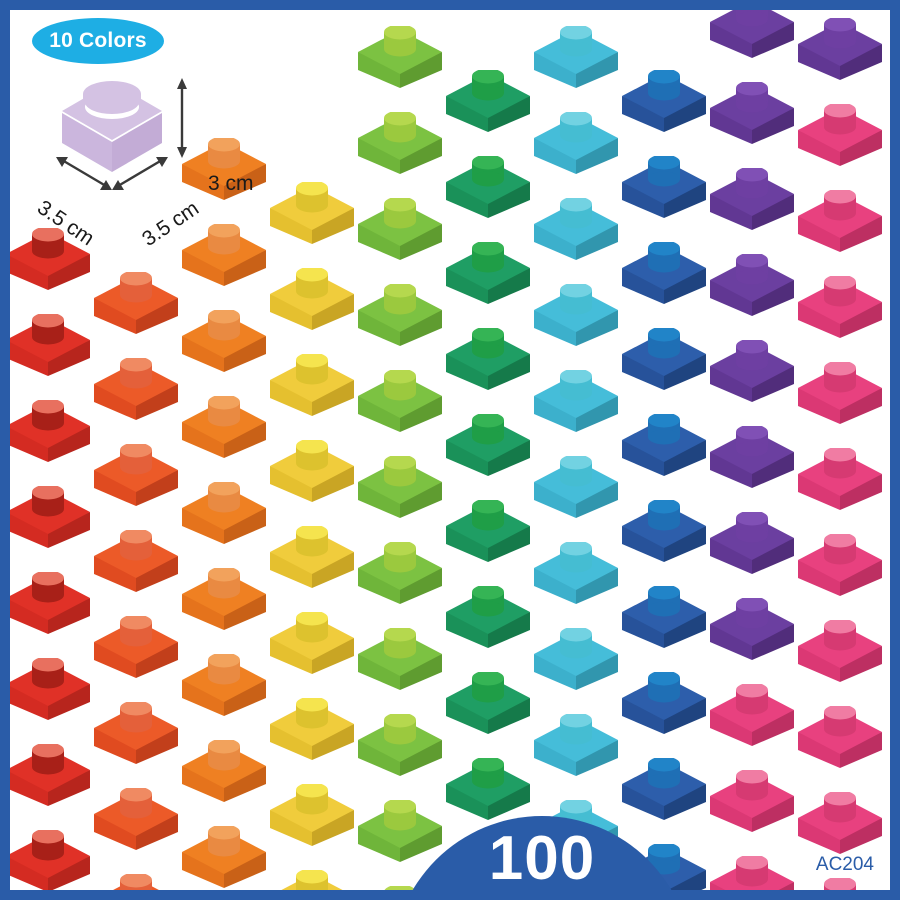  What do you see at coordinates (542, 857) in the screenshot?
I see `quantity-count: 100` at bounding box center [542, 857].